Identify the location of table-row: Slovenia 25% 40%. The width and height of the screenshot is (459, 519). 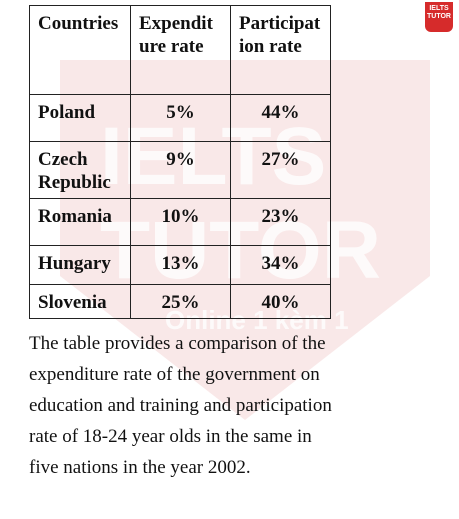
(180, 301).